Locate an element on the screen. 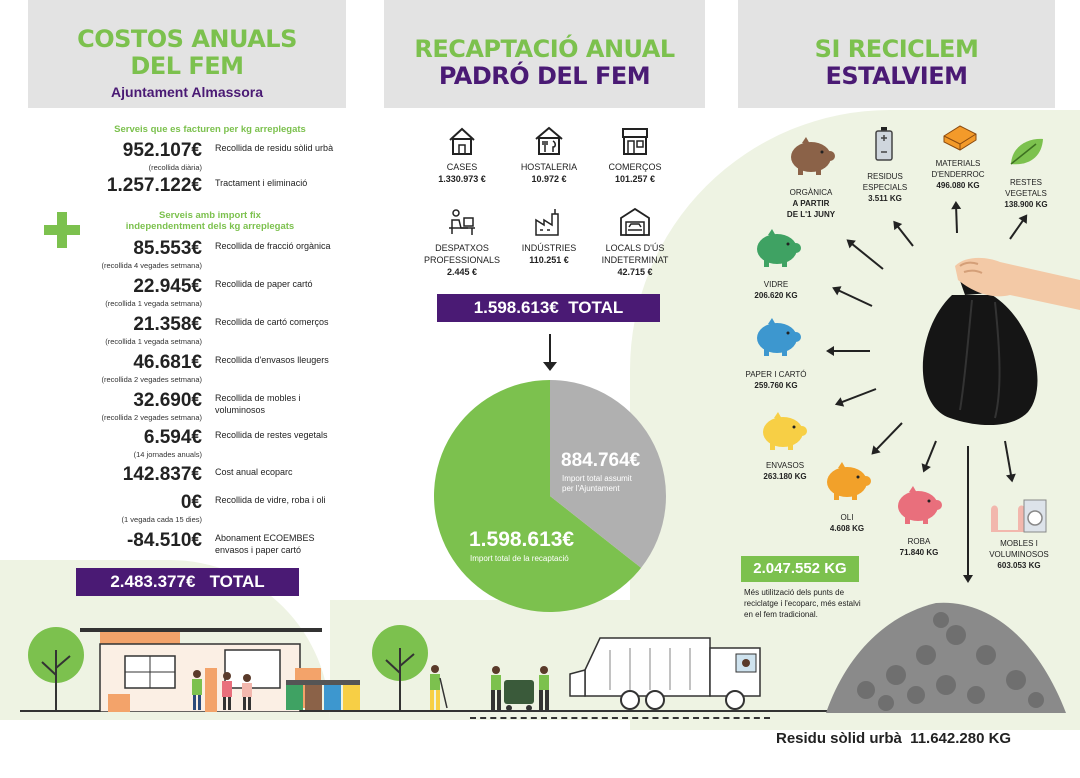 The height and width of the screenshot is (778, 1080). oil-piggy-icon is located at coordinates (849, 481).